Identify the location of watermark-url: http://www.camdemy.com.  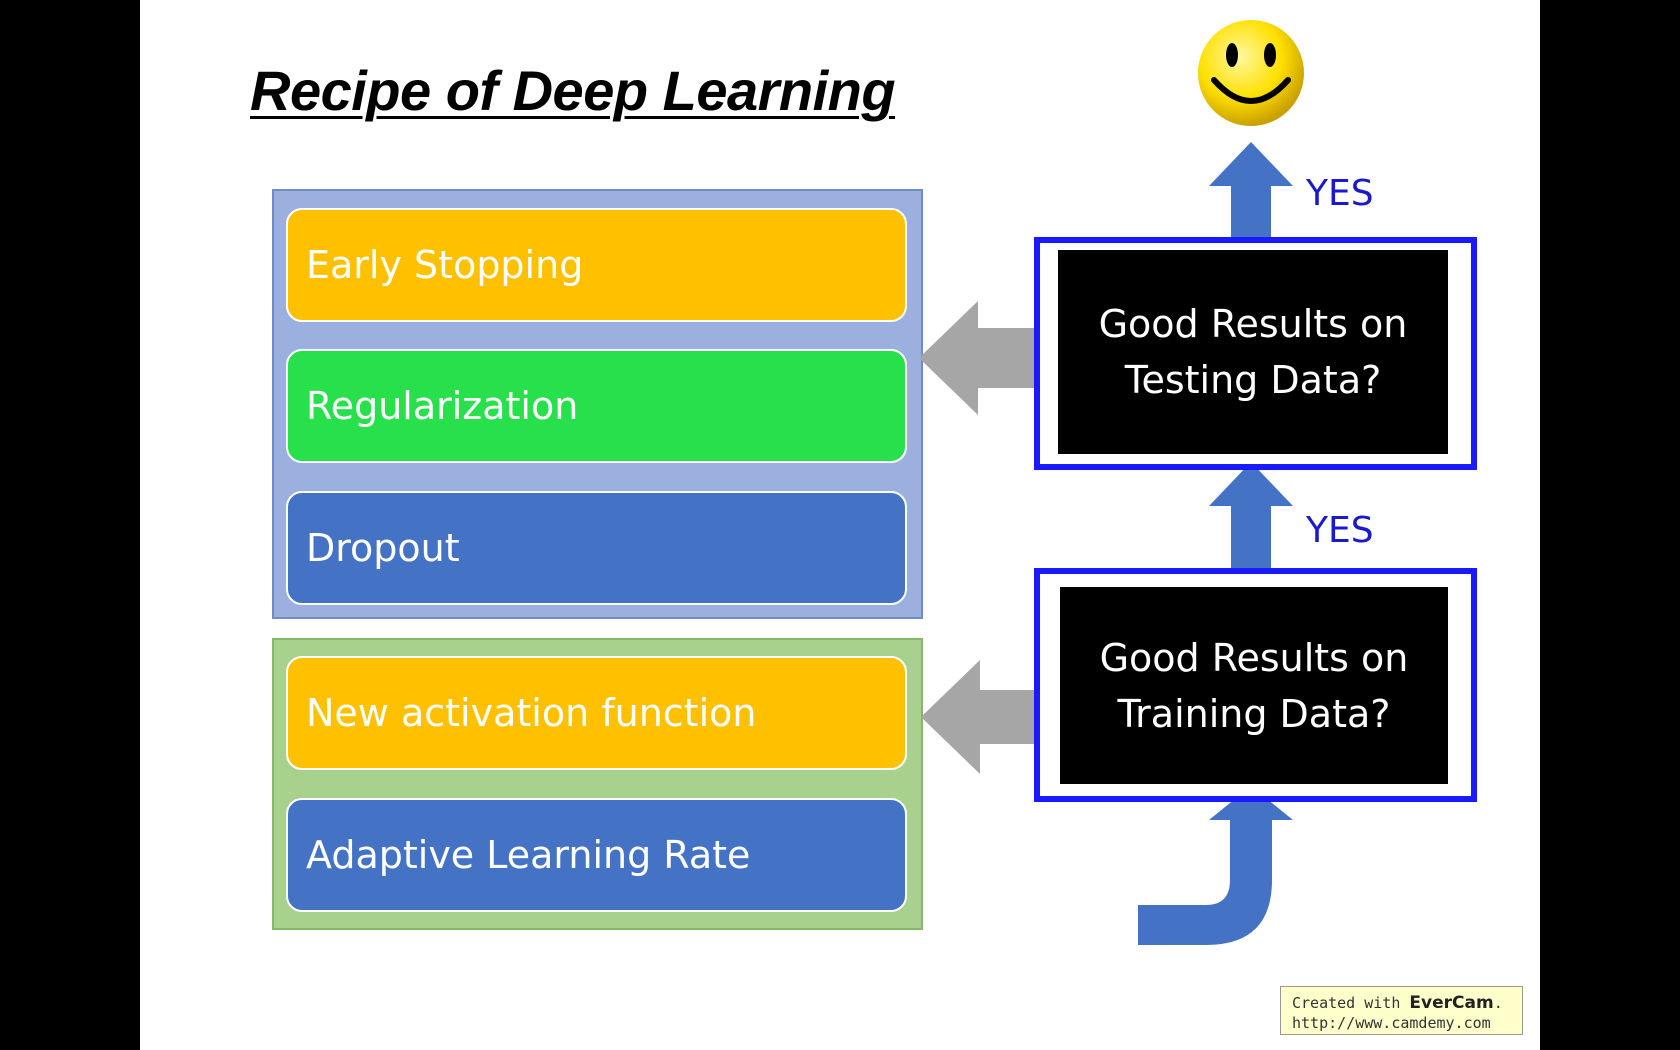
(1391, 1023).